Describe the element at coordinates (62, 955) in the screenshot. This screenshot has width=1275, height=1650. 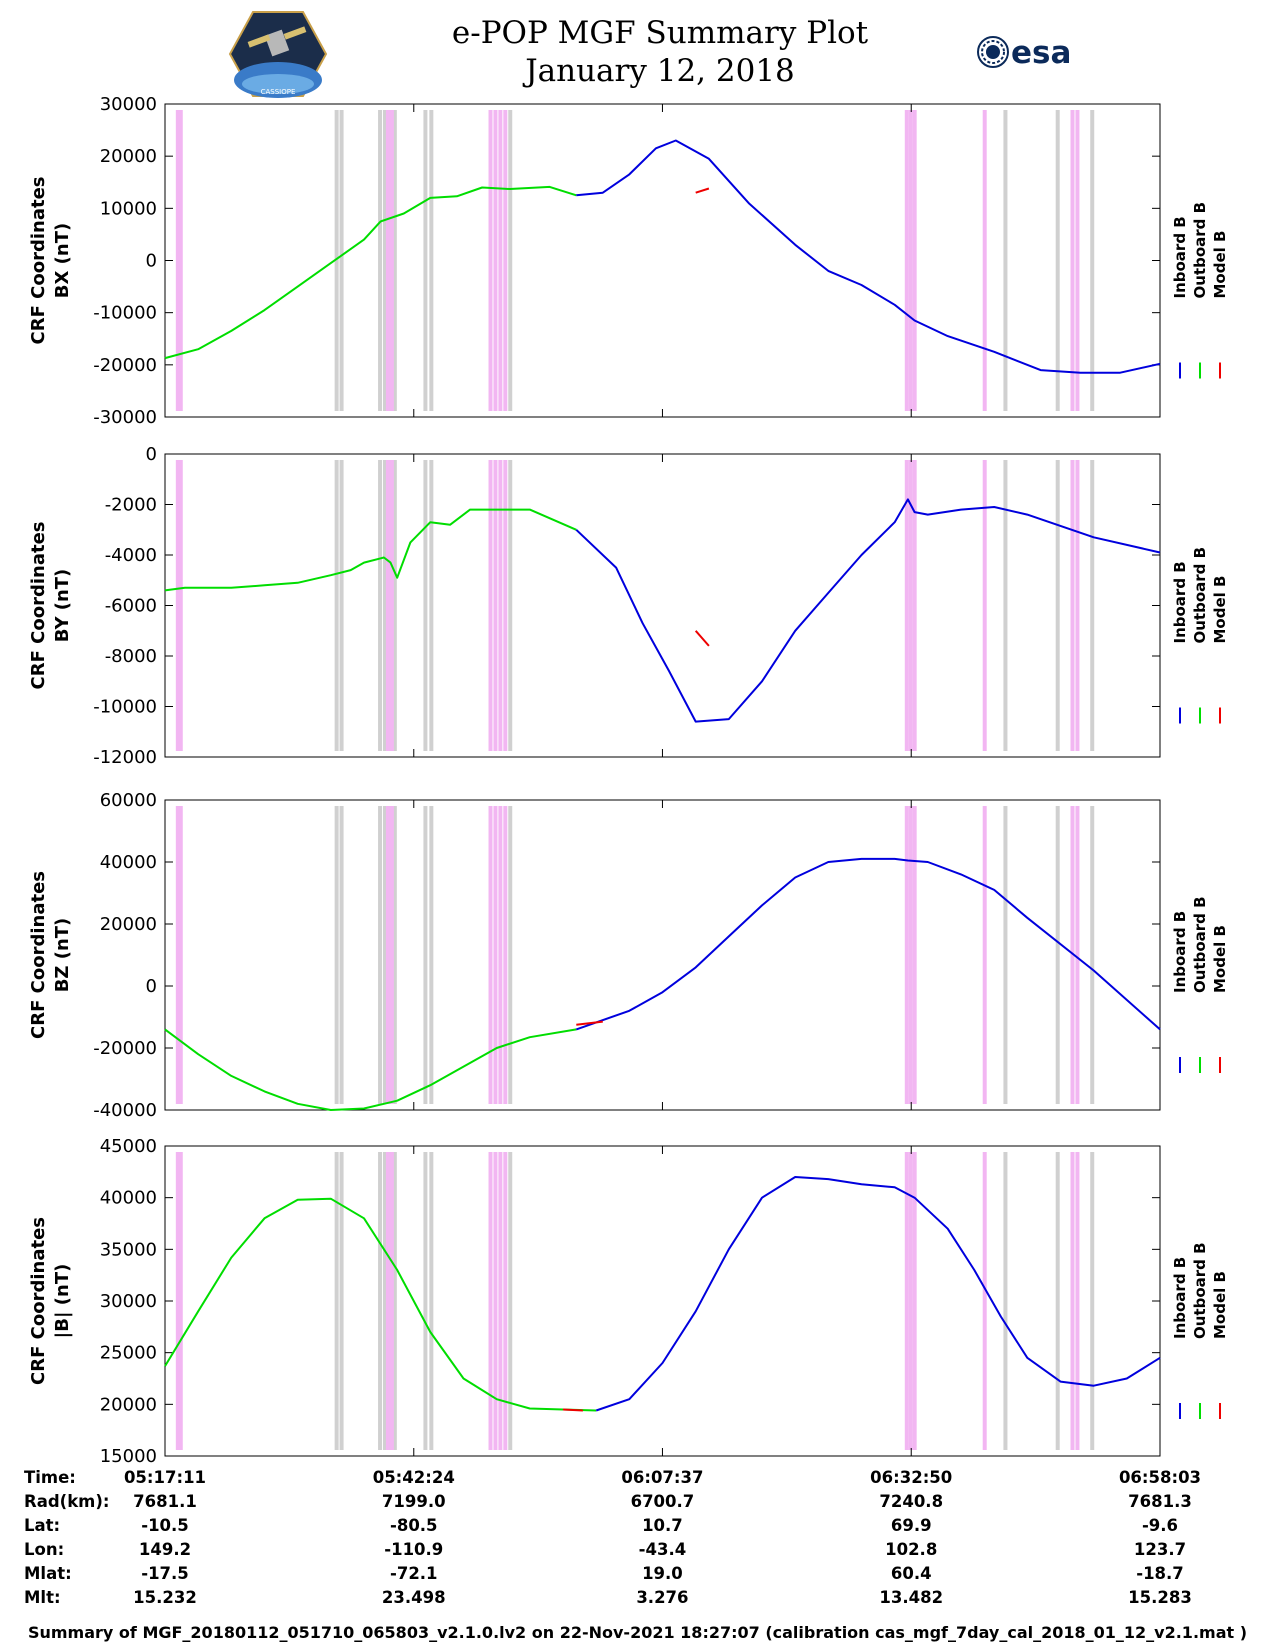
I see `y-axis-label-line2: BZ (nT)` at that location.